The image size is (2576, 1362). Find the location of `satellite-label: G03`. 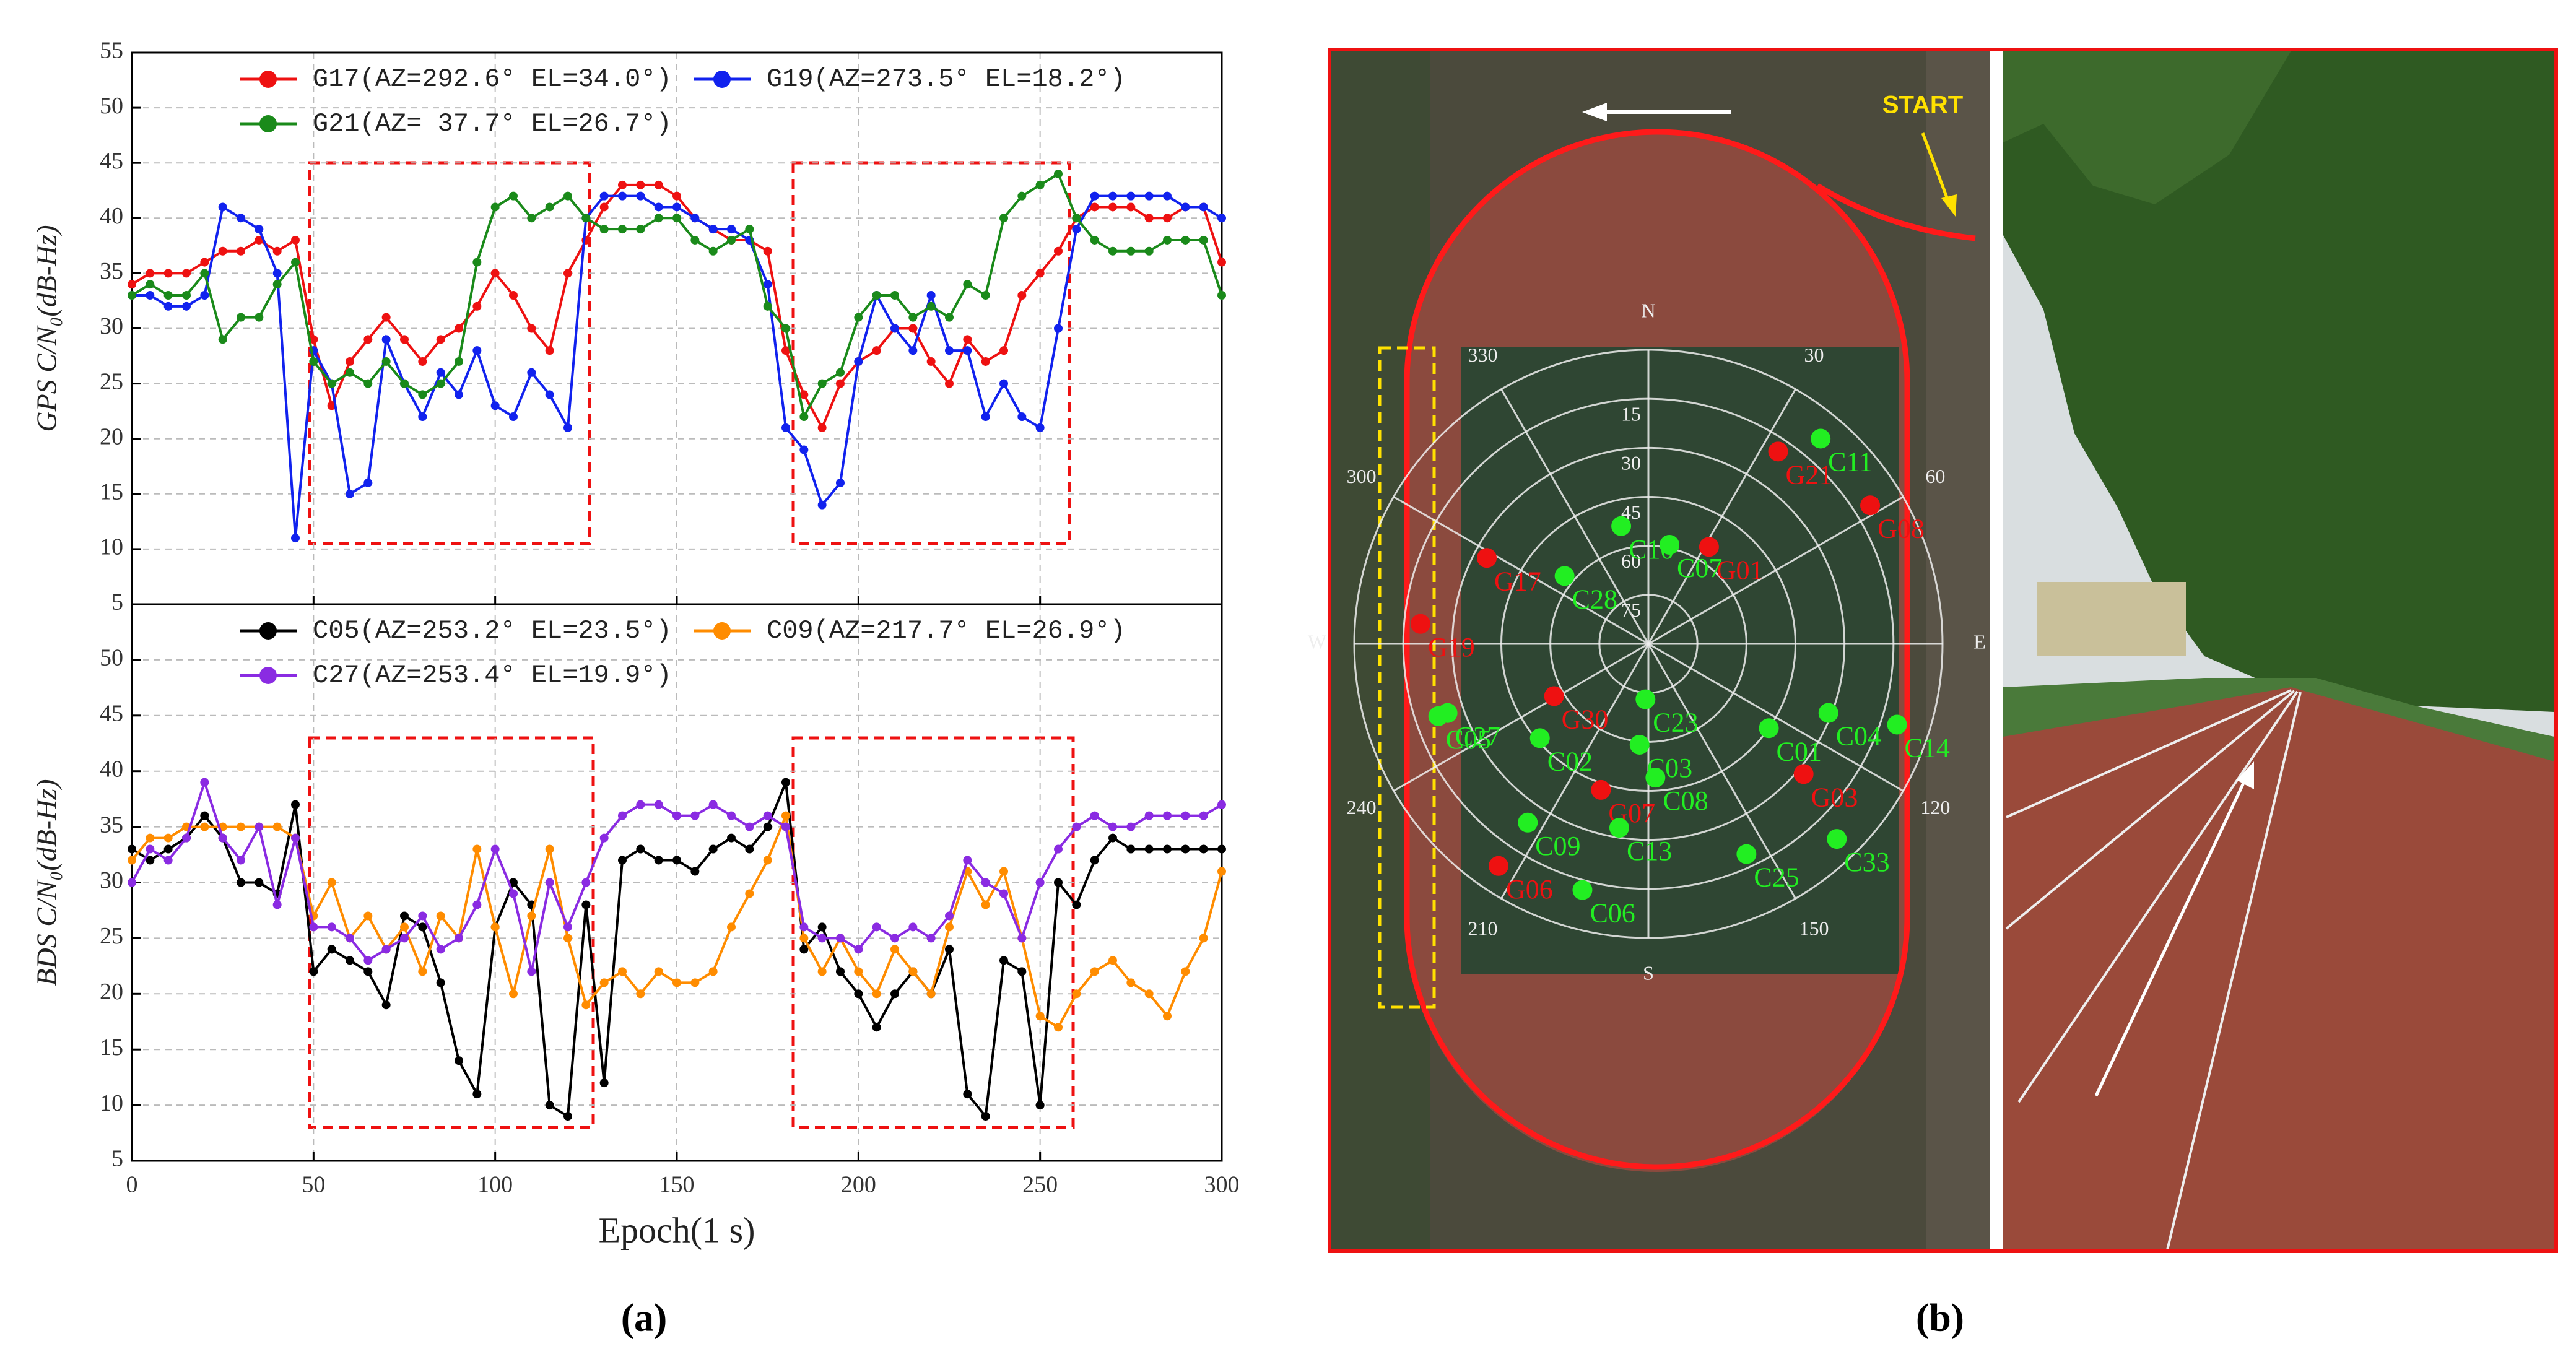

satellite-label: G03 is located at coordinates (1834, 797).